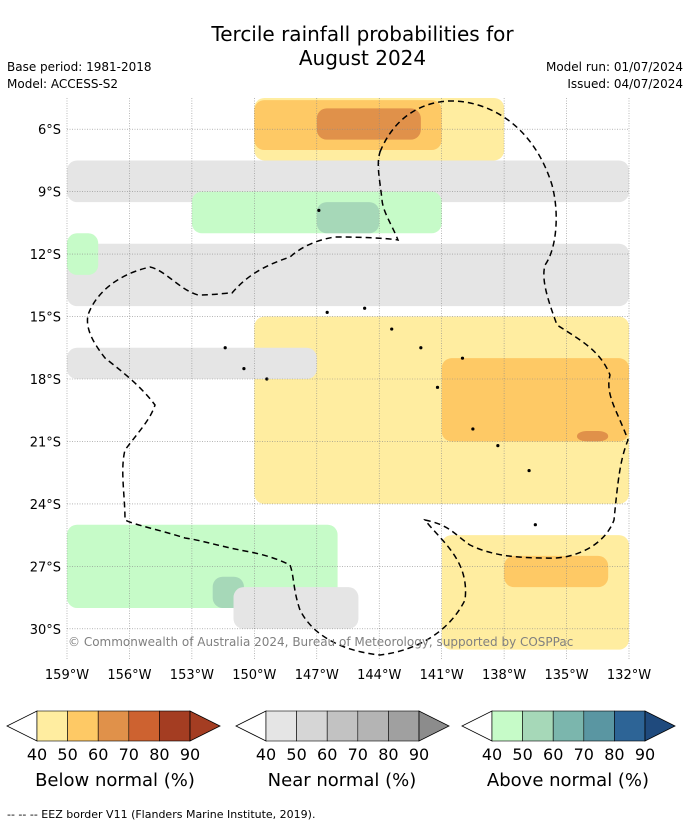  Describe the element at coordinates (79, 67) in the screenshot. I see `base-period: Base period: 1981-2018` at that location.